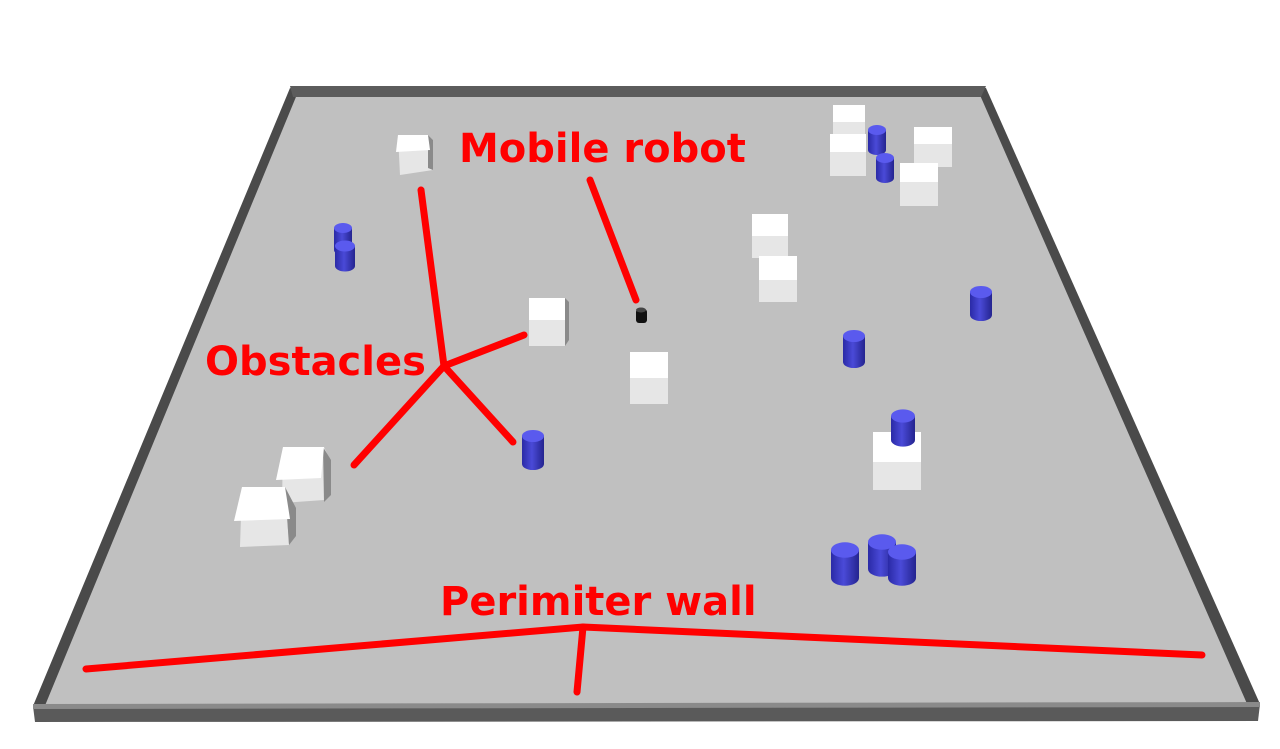 The width and height of the screenshot is (1280, 749). Describe the element at coordinates (315, 362) in the screenshot. I see `obstacles-label: Obstacles` at that location.